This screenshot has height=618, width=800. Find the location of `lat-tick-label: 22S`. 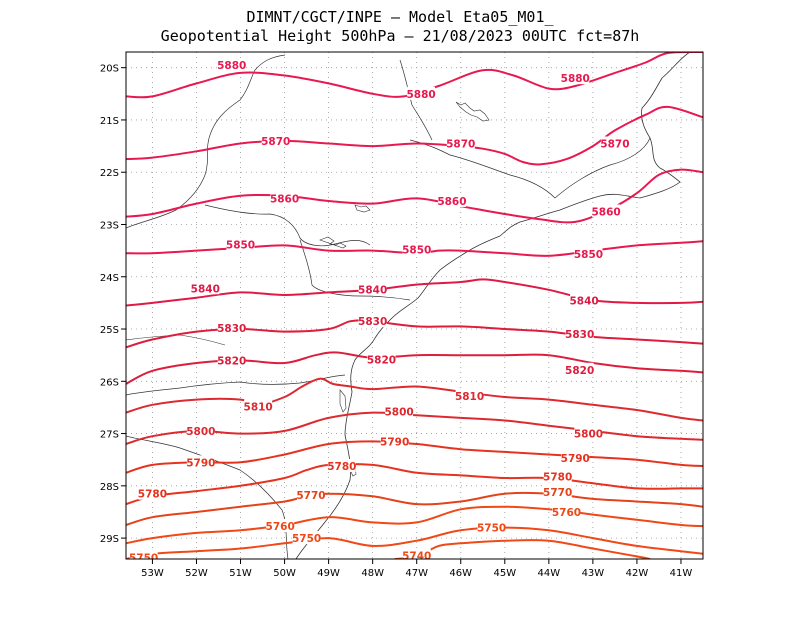

lat-tick-label: 22S is located at coordinates (109, 173).